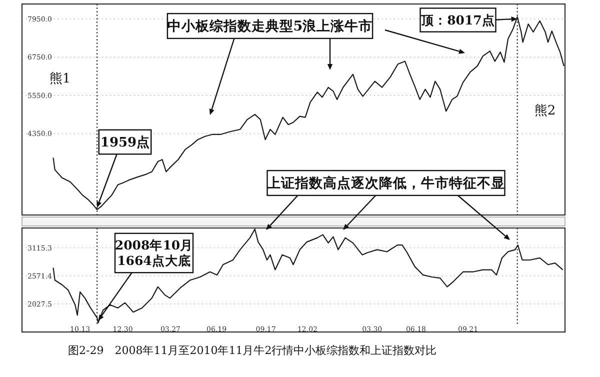  Describe the element at coordinates (457, 20) in the screenshot. I see `annotation: 顶：8017点` at that location.